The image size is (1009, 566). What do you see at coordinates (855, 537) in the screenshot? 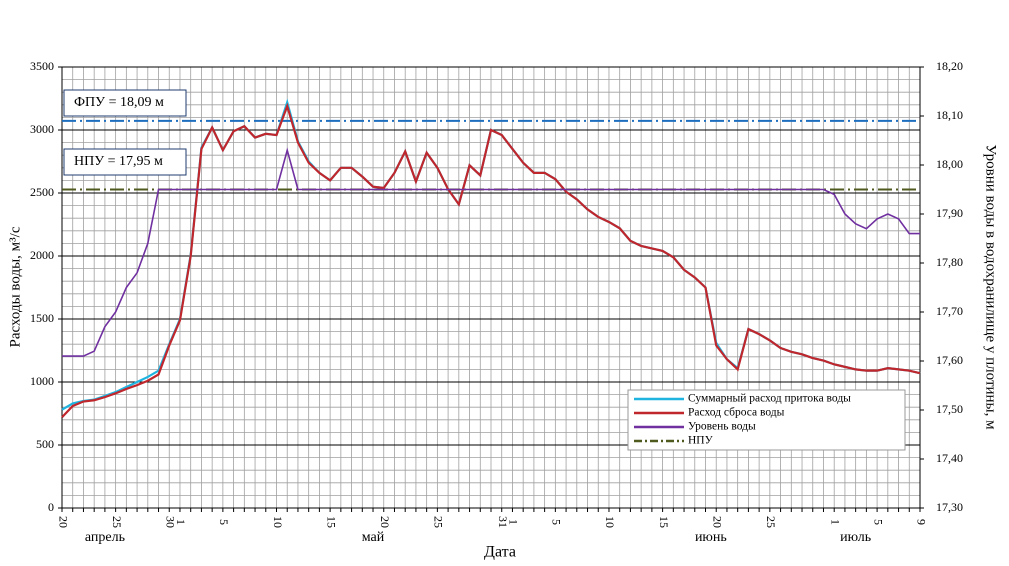
I see `month-label: июль` at bounding box center [855, 537].